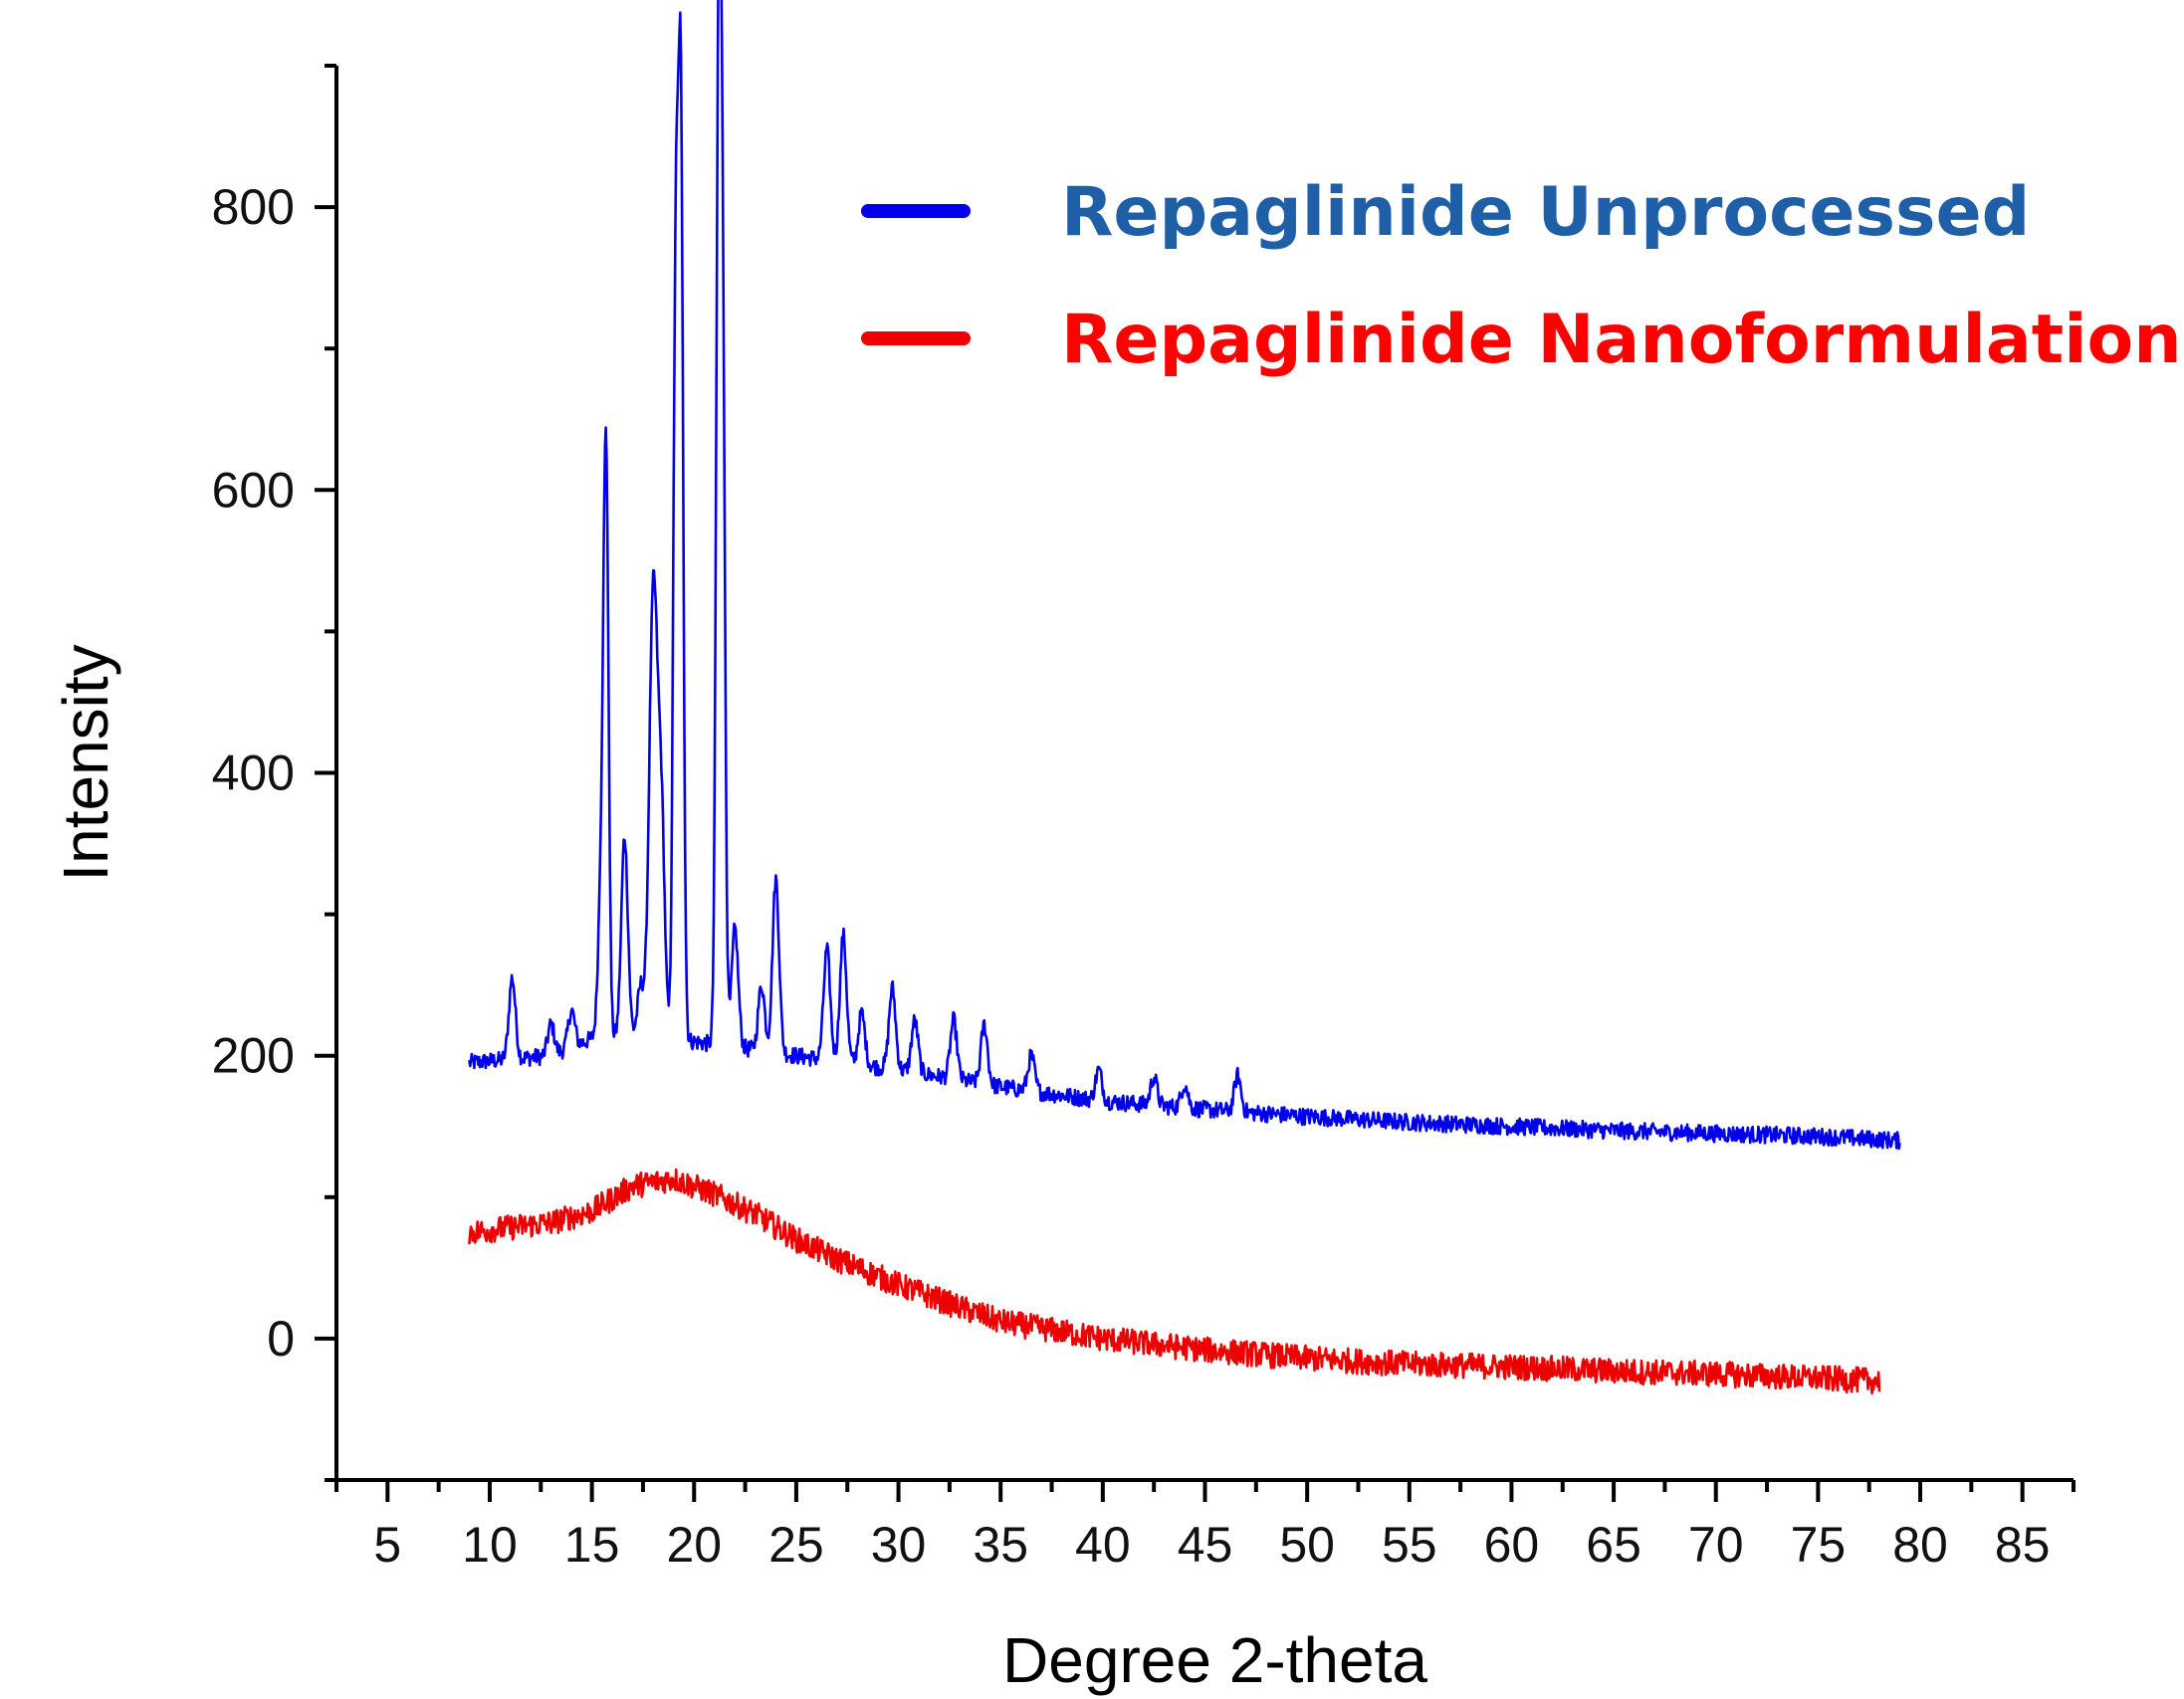 The image size is (2184, 1699). Describe the element at coordinates (592, 1545) in the screenshot. I see `x-tick-label: 15` at that location.